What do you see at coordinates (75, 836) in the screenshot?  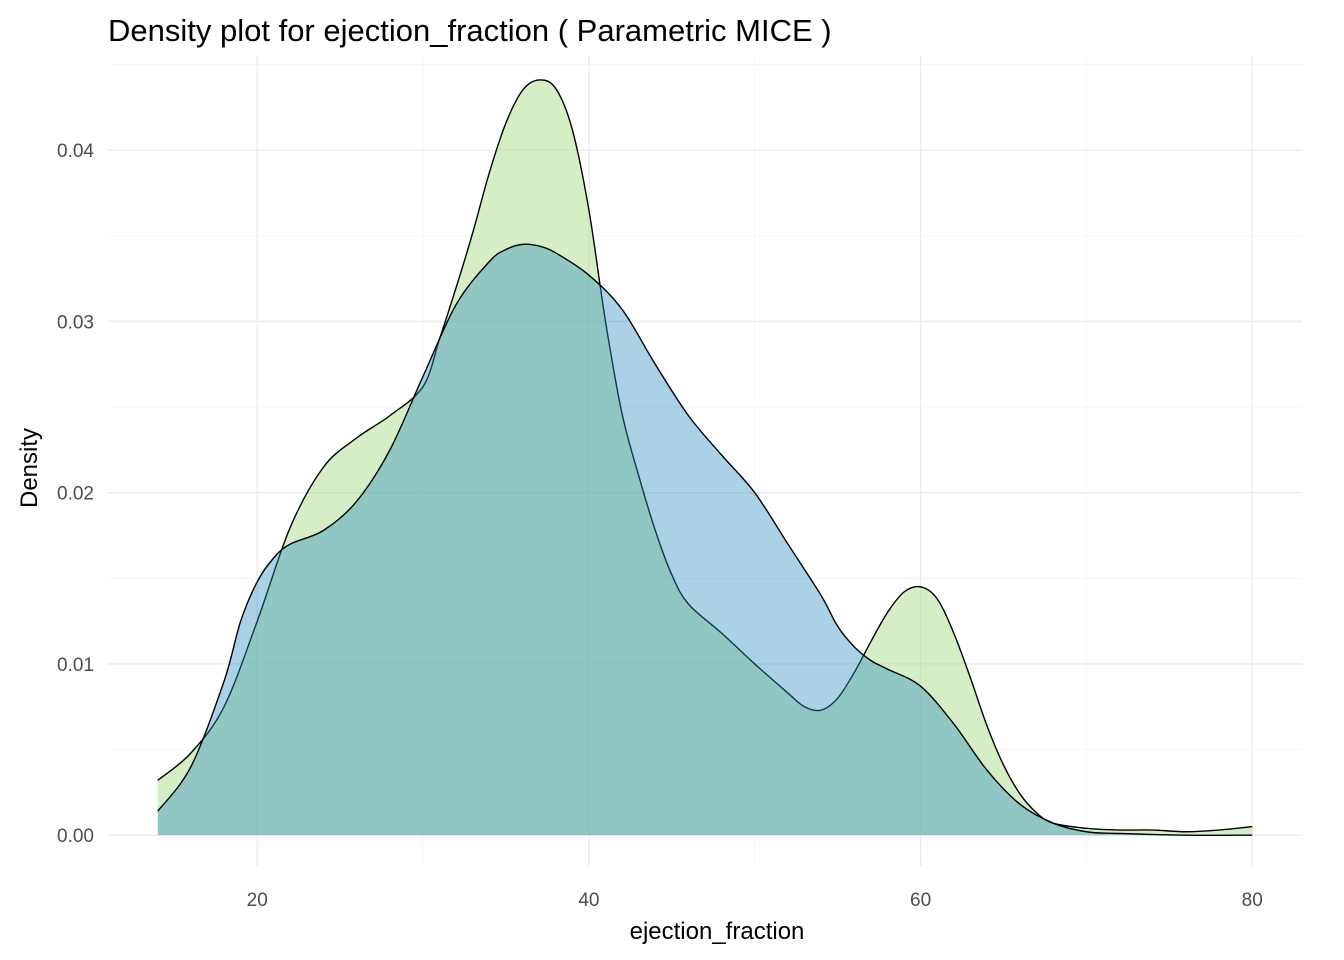 I see `y-tick-label: 0.00` at bounding box center [75, 836].